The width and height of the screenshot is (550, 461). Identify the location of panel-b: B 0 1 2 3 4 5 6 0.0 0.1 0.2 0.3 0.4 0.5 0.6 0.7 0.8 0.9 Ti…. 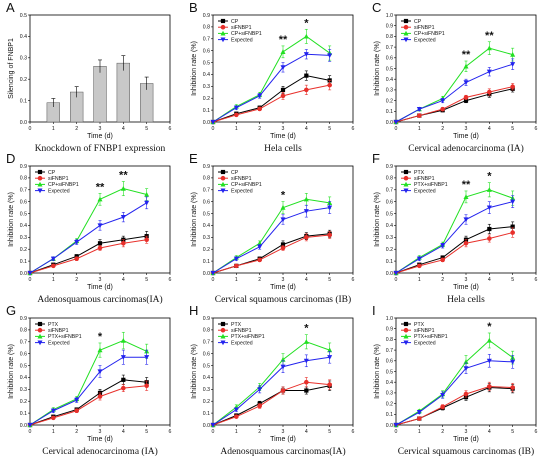
(272, 77).